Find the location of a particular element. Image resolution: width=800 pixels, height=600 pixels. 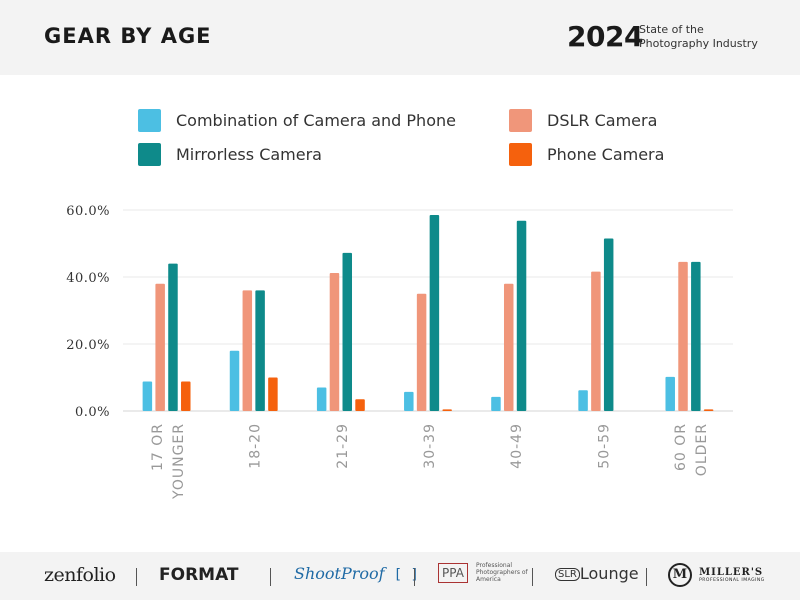

x-tick-label: YOUNGER is located at coordinates (179, 461).